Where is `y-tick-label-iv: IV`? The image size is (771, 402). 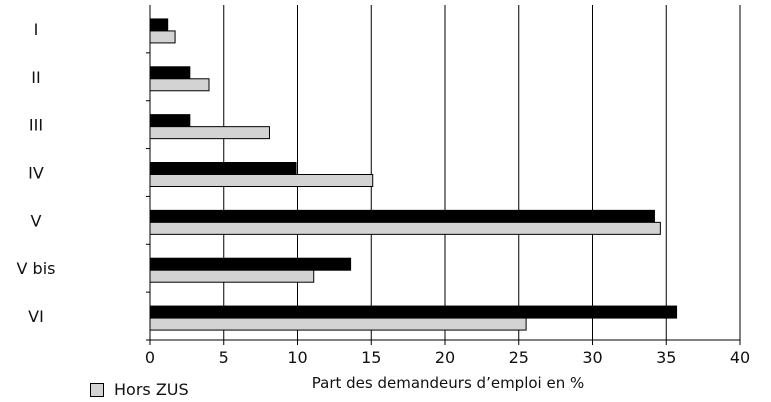
y-tick-label-iv: IV is located at coordinates (36, 173).